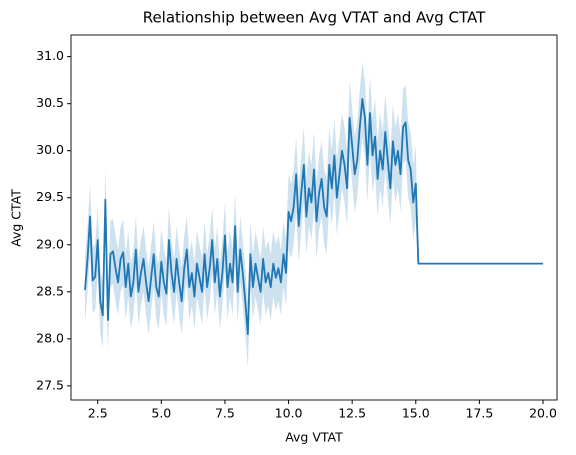 The height and width of the screenshot is (455, 576). I want to click on y-tick-label: 31.0, so click(50, 55).